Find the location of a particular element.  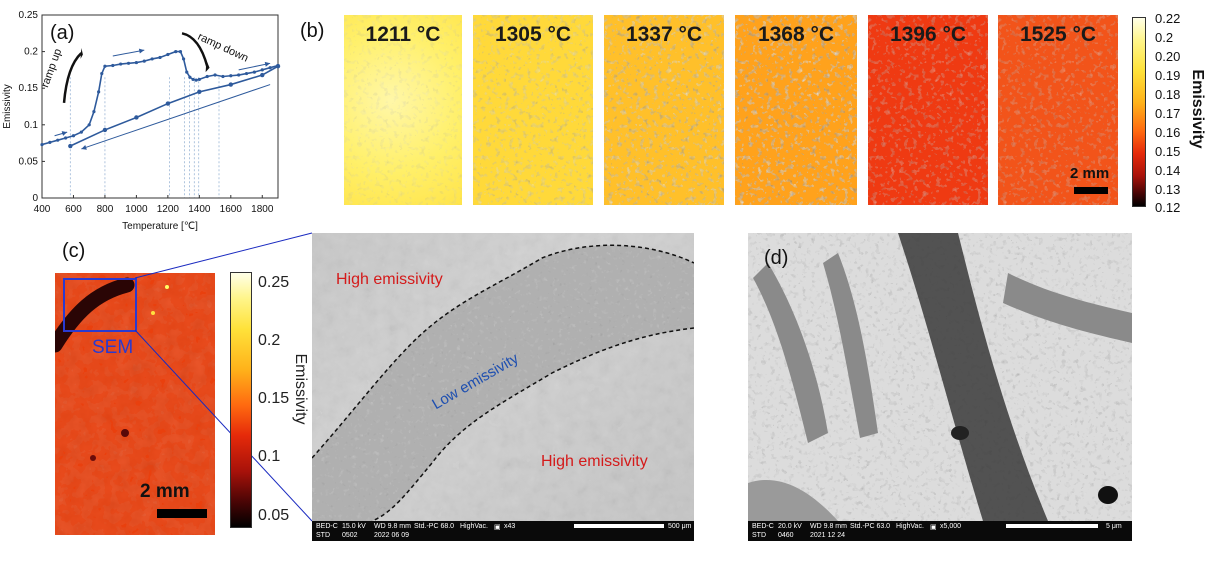

y-tick-label: 0.1 is located at coordinates (31, 125).